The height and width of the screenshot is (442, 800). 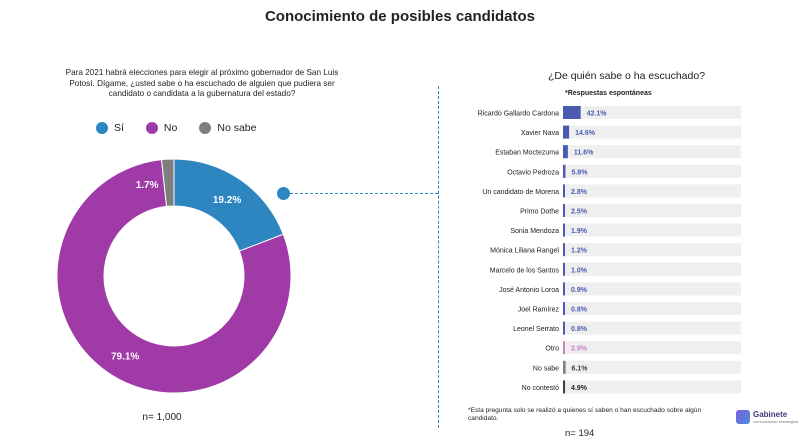 What do you see at coordinates (527, 153) in the screenshot?
I see `bar-category-label: Estaban Moctezuma` at bounding box center [527, 153].